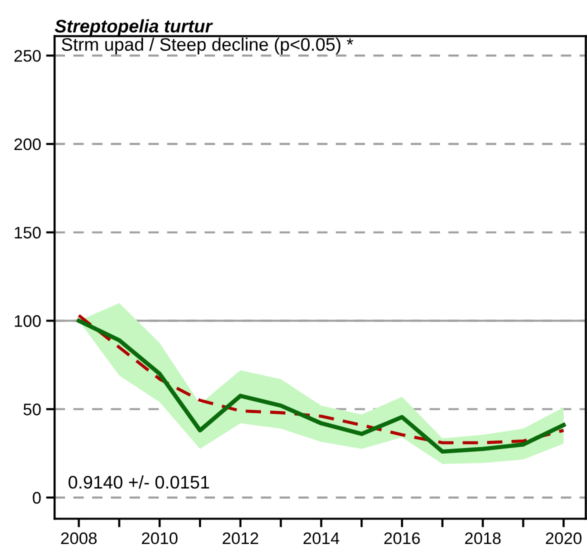  What do you see at coordinates (79, 538) in the screenshot?
I see `x-tick-label: 2008` at bounding box center [79, 538].